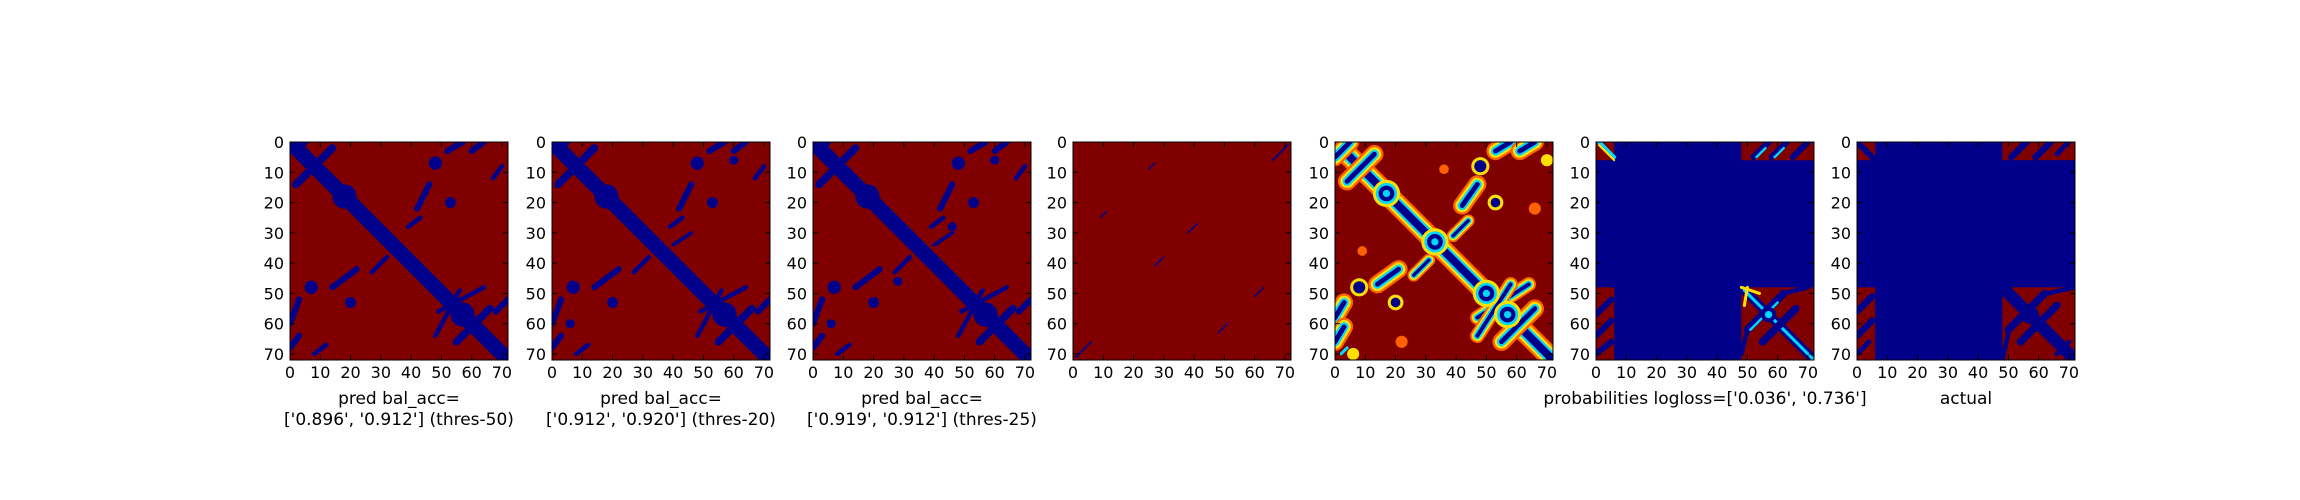  Describe the element at coordinates (1319, 233) in the screenshot. I see `y-tick-label: 30` at that location.